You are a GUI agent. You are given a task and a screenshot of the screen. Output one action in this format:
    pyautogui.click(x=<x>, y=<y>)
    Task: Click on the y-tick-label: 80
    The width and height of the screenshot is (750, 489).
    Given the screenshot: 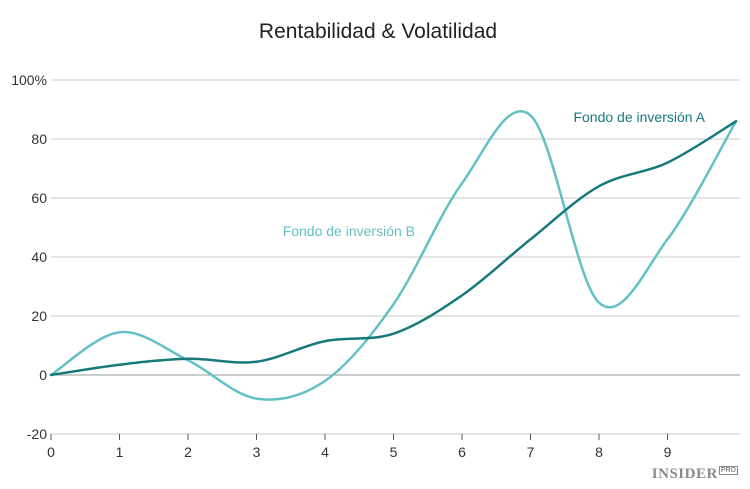 What is the action you would take?
    pyautogui.click(x=39, y=139)
    